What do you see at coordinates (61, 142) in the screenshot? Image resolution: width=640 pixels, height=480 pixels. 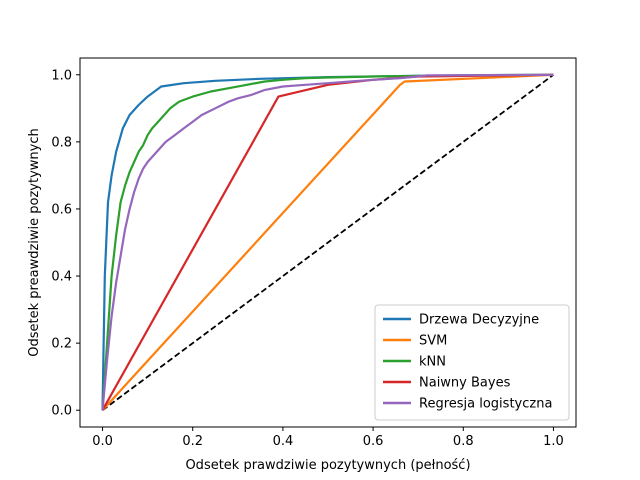 I see `y-tick-label: 0.8` at bounding box center [61, 142].